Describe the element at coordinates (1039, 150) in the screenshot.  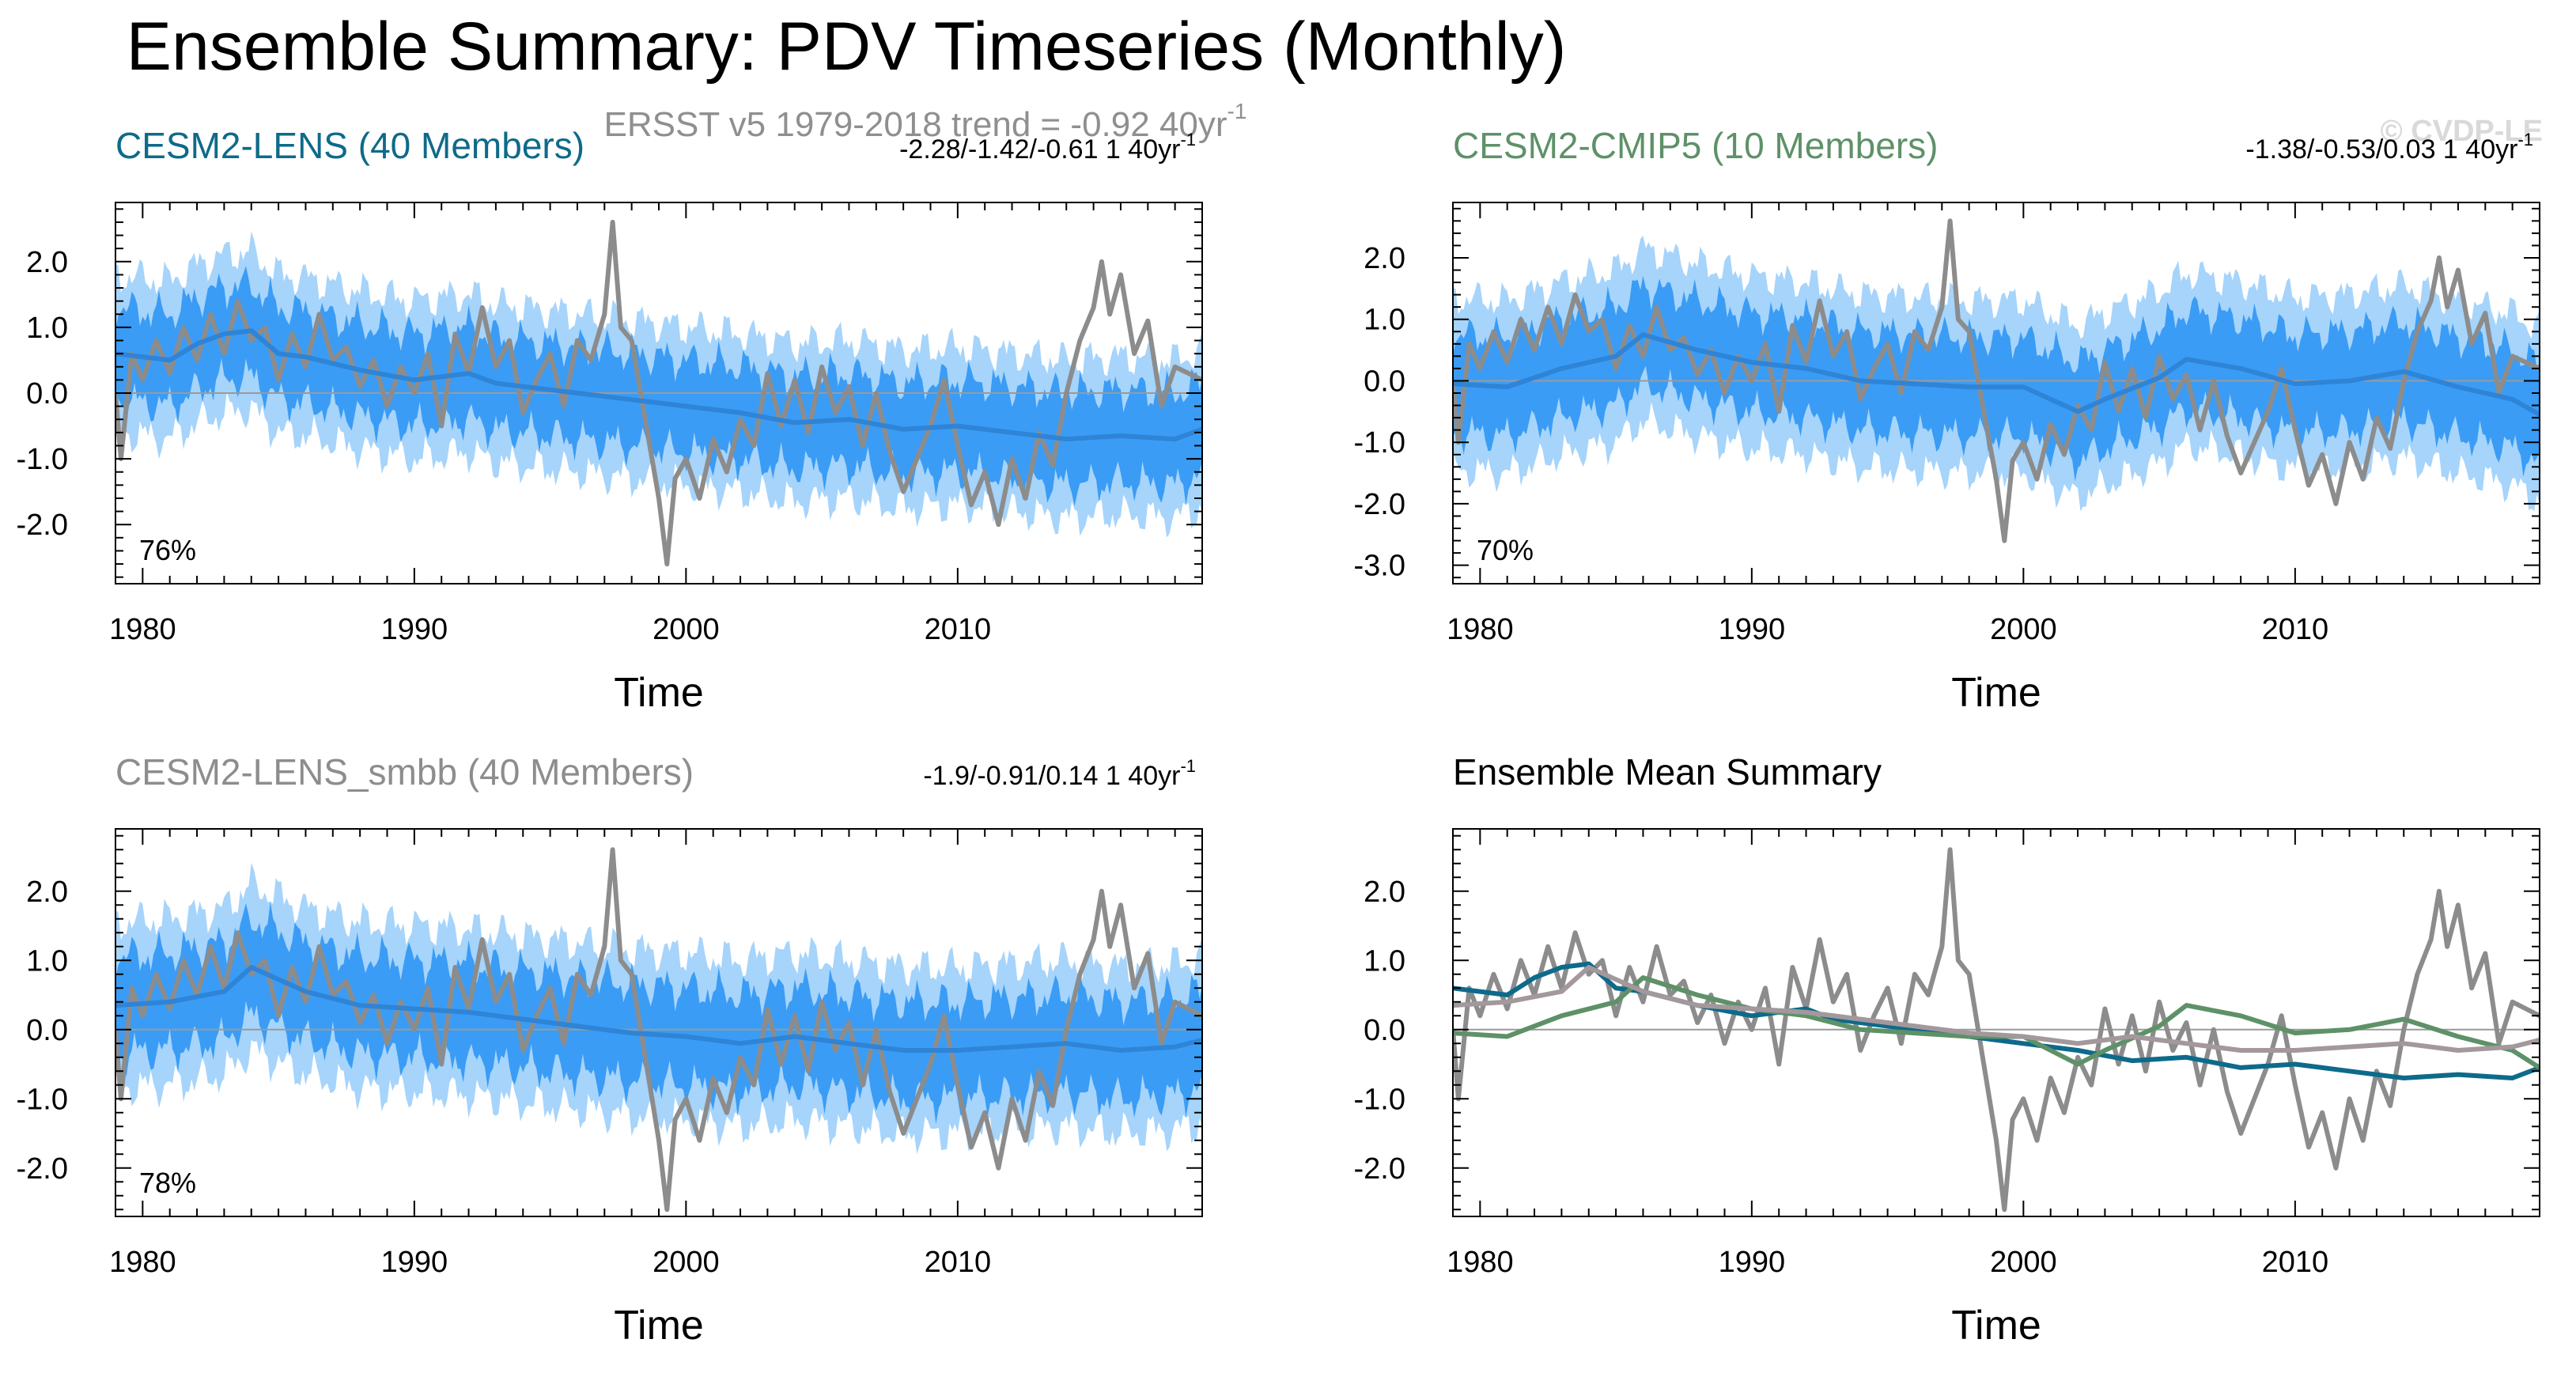
I see `trend-range-text: -2.28/-1.42/-0.61 1 40yr` at that location.